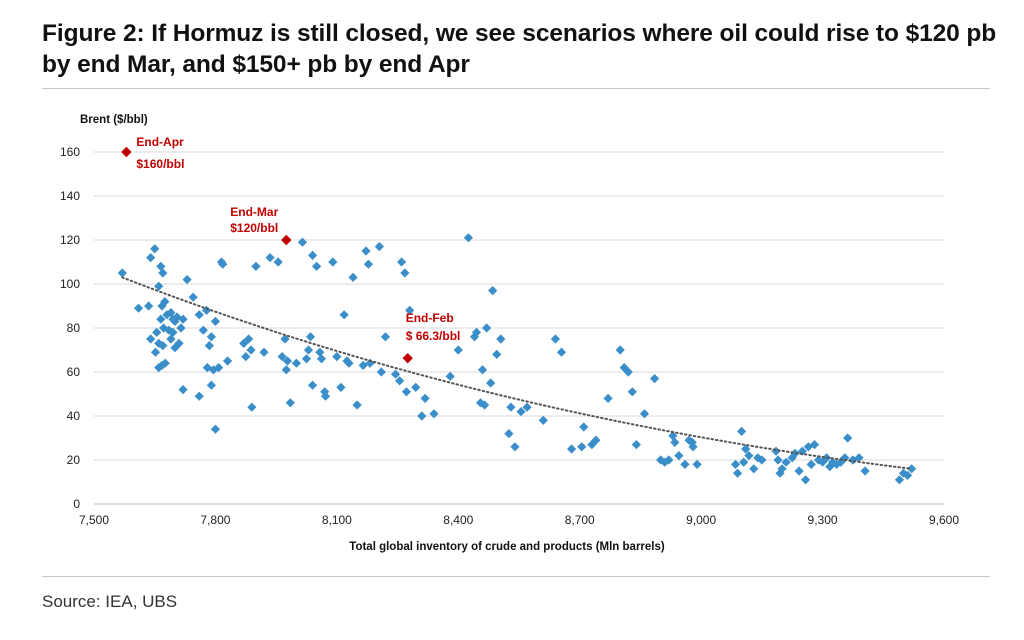 This screenshot has height=640, width=1024. Describe the element at coordinates (944, 520) in the screenshot. I see `x-tick-label: 9,600` at that location.